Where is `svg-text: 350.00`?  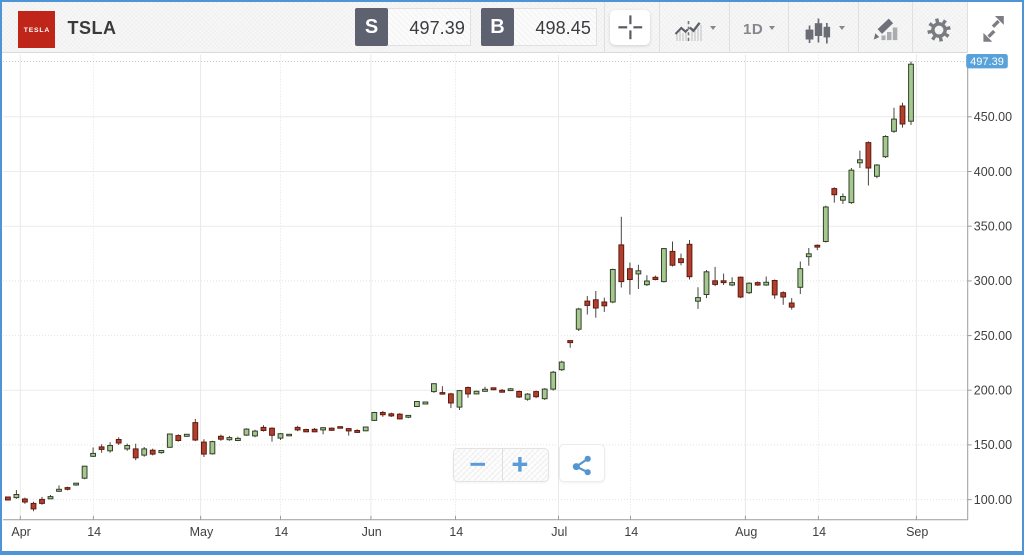 svg-text: 350.00 is located at coordinates (993, 227).